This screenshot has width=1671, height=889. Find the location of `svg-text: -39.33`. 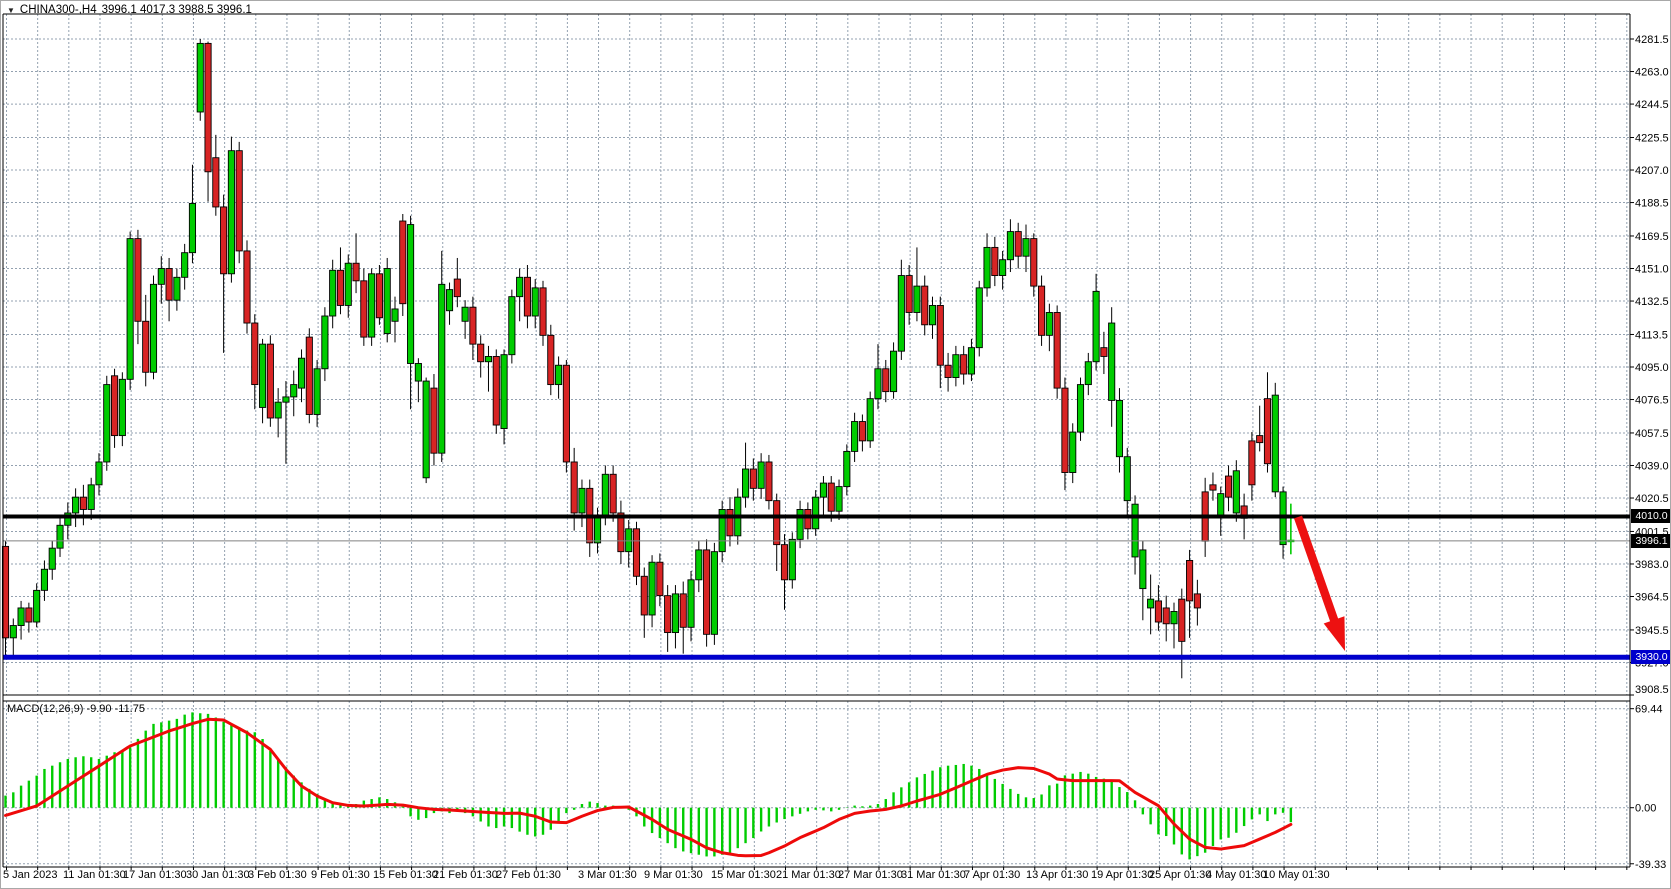

svg-text: -39.33 is located at coordinates (1650, 865).